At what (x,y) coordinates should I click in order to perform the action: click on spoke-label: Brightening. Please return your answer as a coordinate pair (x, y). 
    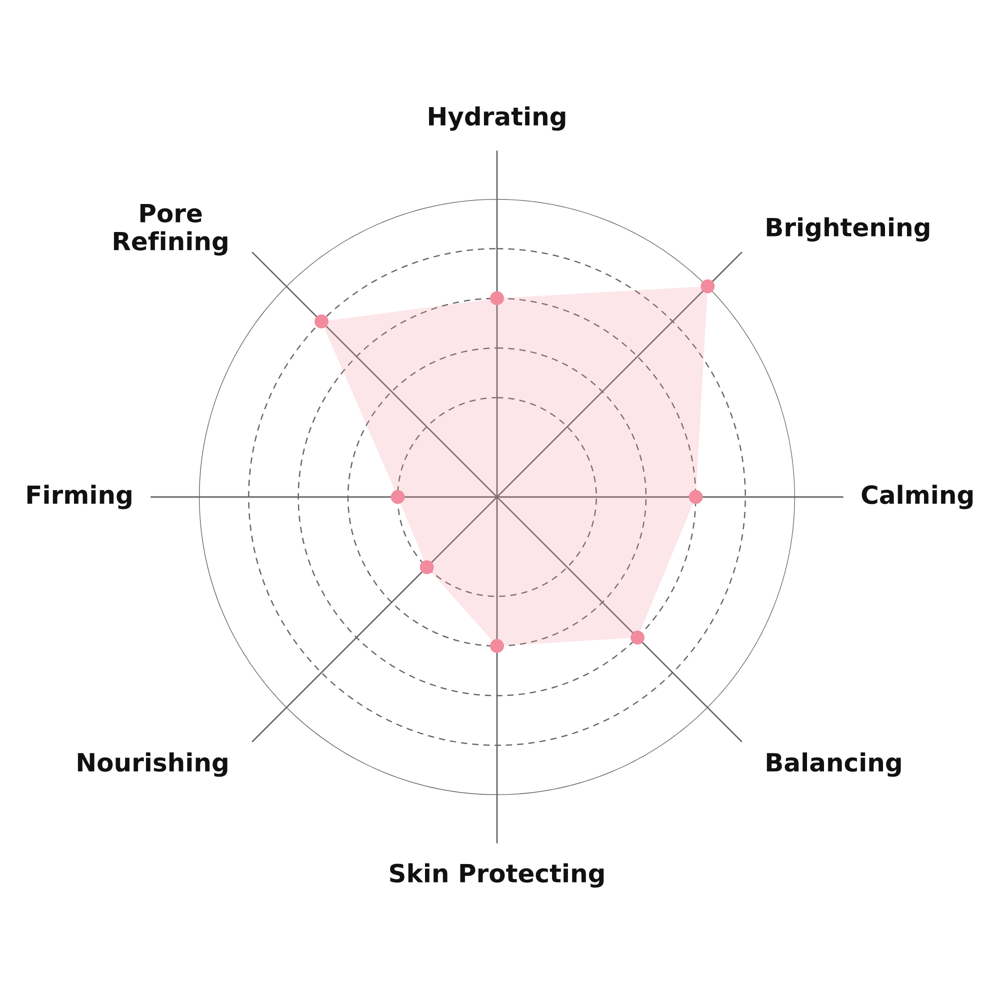
    Looking at the image, I should click on (848, 229).